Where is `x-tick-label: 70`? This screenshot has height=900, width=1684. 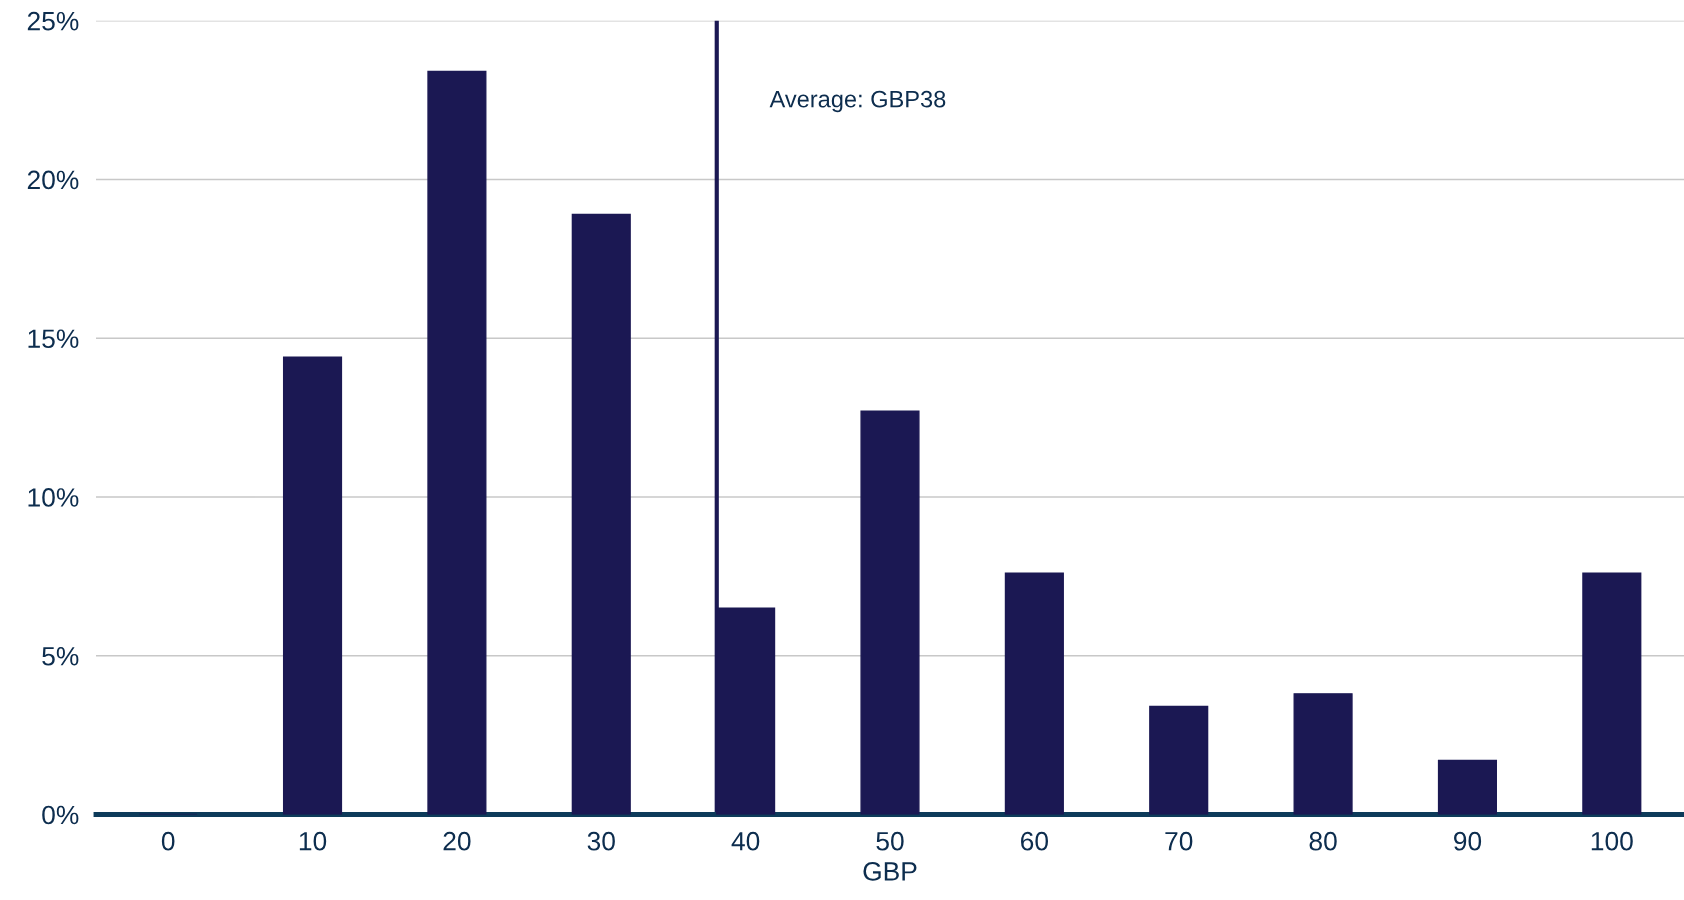
x-tick-label: 70 is located at coordinates (1179, 841).